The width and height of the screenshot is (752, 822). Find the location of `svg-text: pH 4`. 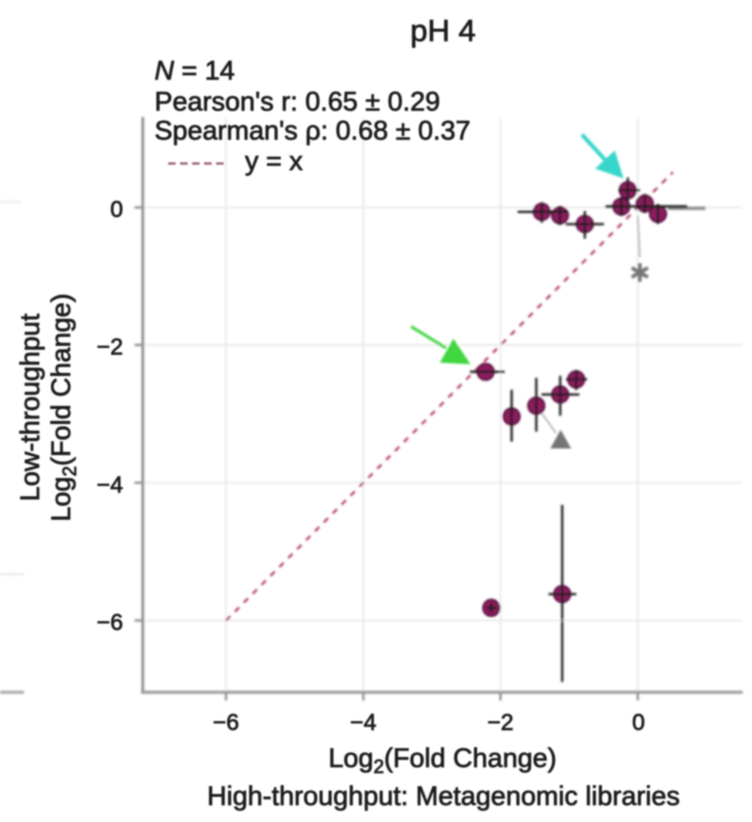

svg-text: pH 4 is located at coordinates (442, 30).